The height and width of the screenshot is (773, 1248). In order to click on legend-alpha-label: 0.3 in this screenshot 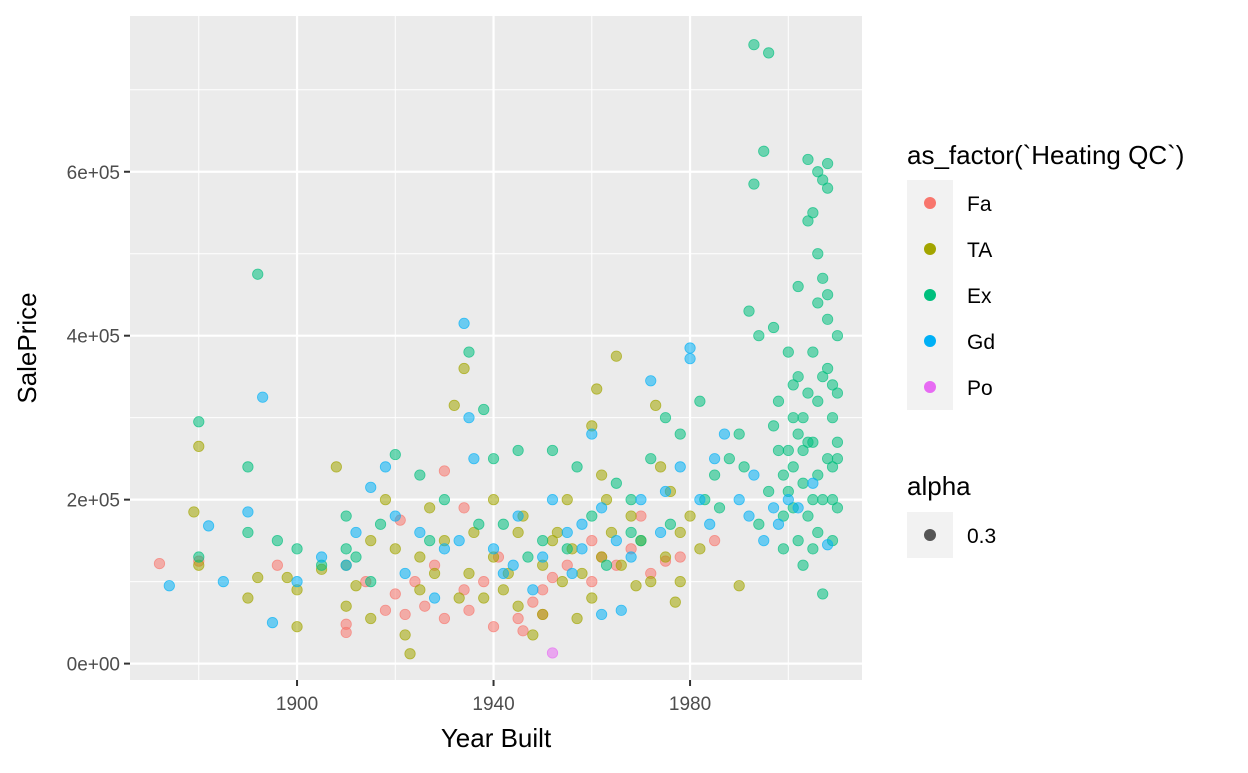, I will do `click(981, 536)`.